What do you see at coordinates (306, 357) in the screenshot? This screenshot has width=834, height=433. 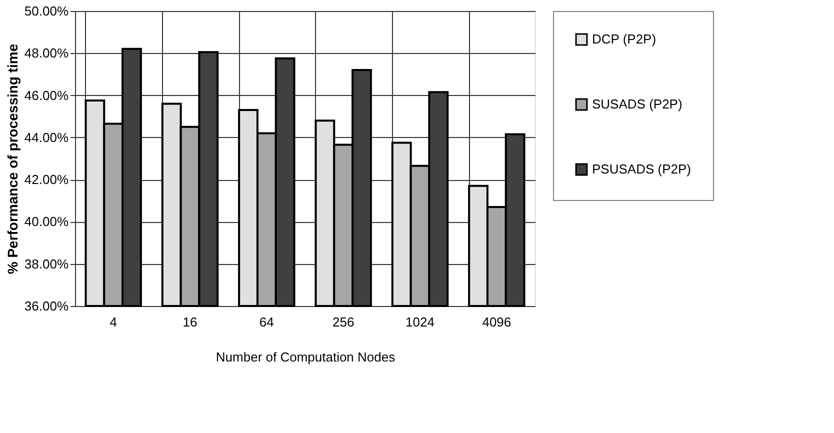 I see `x-axis-title: Number of Computation Nodes` at bounding box center [306, 357].